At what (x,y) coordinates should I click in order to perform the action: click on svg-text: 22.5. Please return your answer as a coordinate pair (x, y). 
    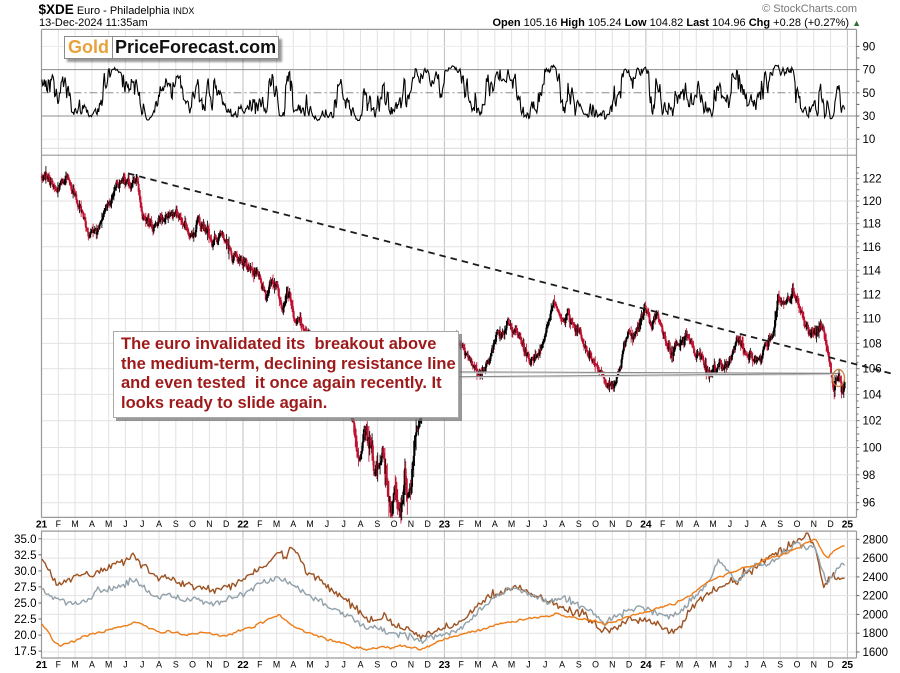
    Looking at the image, I should click on (25, 620).